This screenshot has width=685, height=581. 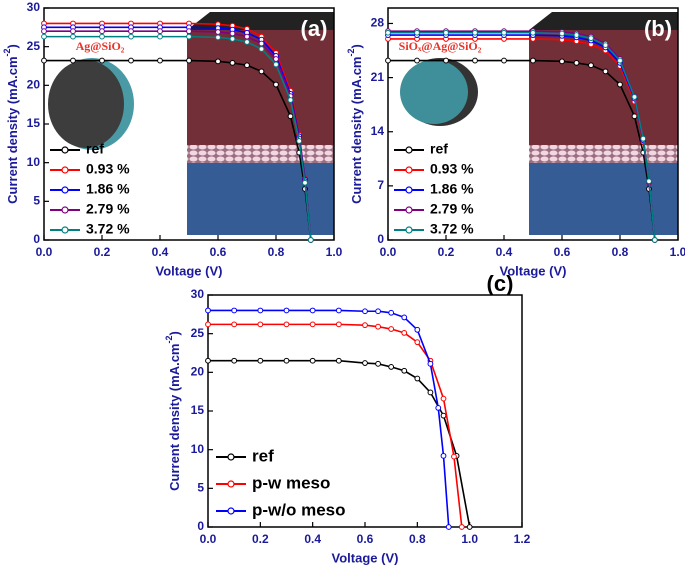 I want to click on y-tick-label: 28, so click(x=378, y=23).